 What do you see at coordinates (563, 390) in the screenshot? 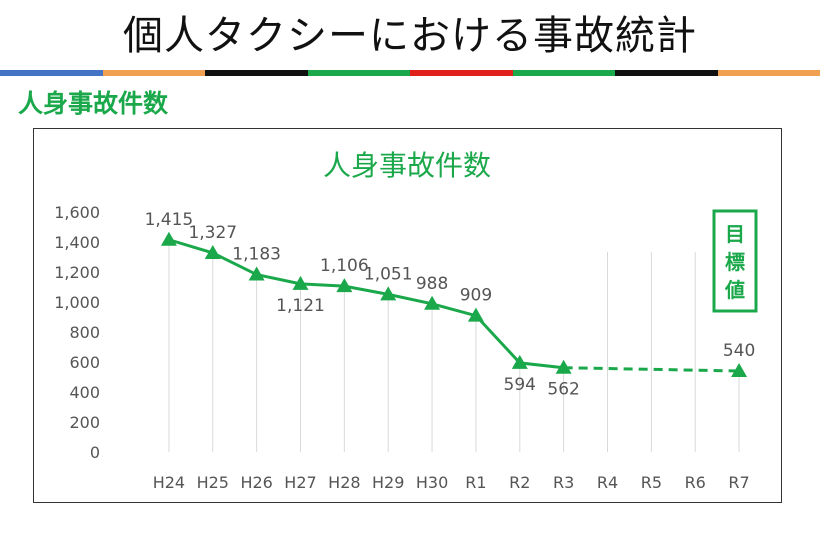
I see `data-label: 562` at bounding box center [563, 390].